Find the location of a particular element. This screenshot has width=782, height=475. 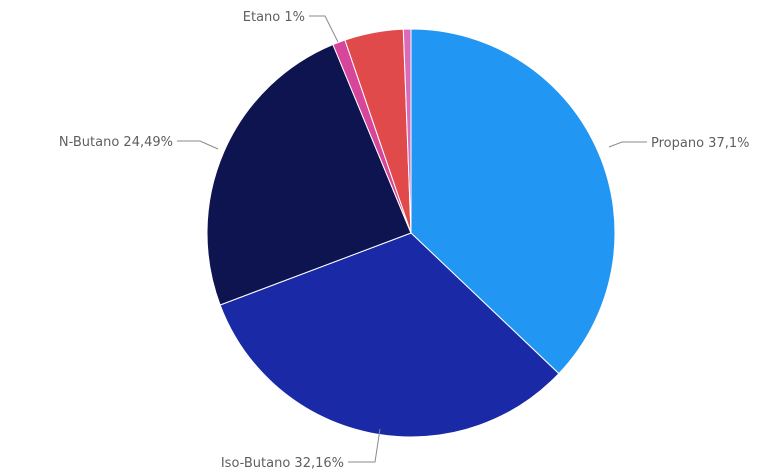

leader-line-iso-butano is located at coordinates (364, 445).